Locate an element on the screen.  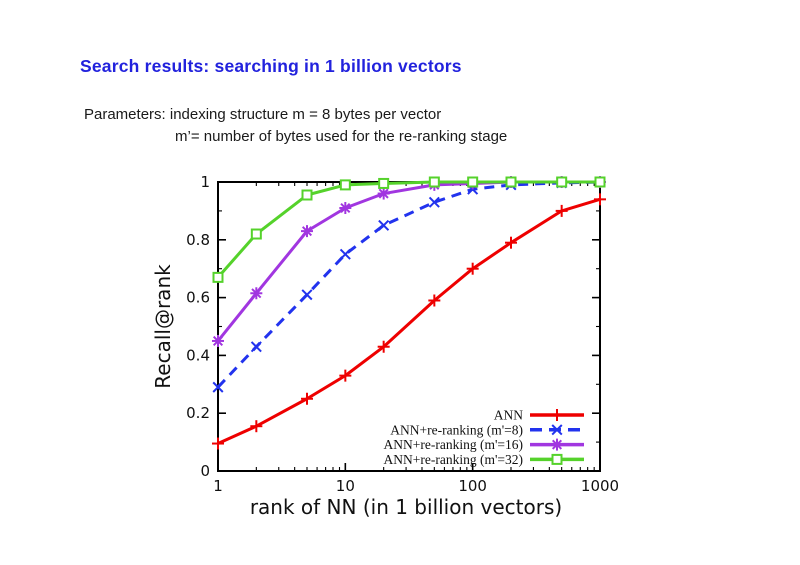
legend-label-3: ANN+re-ranking (m'=32) is located at coordinates (454, 459).